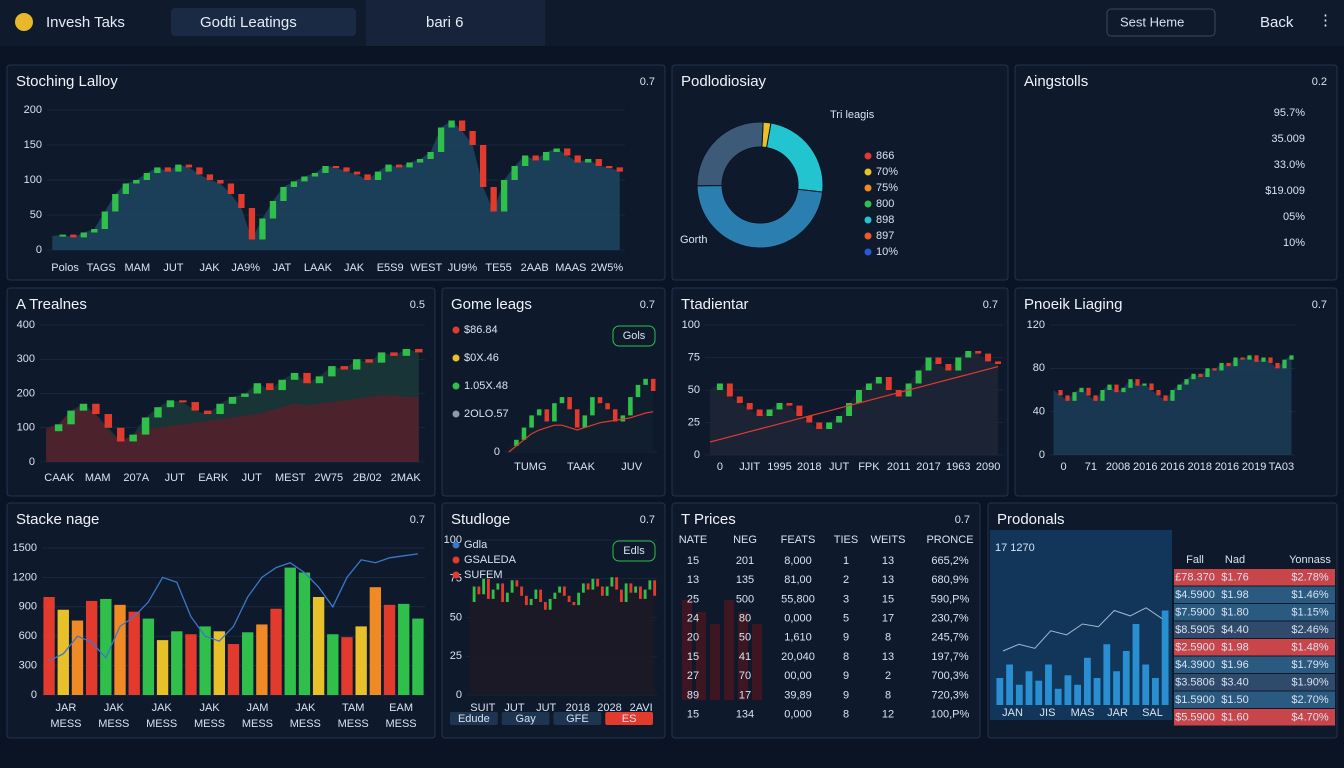 This screenshot has height=768, width=1344. Describe the element at coordinates (1152, 21) in the screenshot. I see `menu-button-label: Sest Heme` at that location.